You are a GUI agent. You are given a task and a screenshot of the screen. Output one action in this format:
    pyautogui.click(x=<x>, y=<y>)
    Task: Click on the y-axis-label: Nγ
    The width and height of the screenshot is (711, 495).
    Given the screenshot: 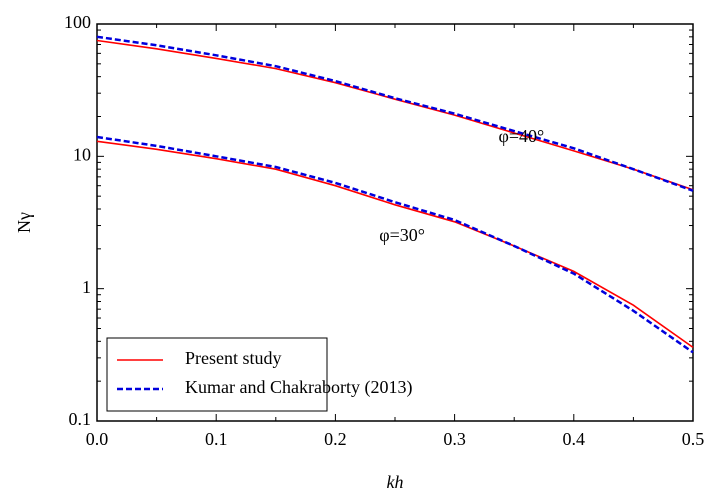 What is the action you would take?
    pyautogui.click(x=24, y=222)
    